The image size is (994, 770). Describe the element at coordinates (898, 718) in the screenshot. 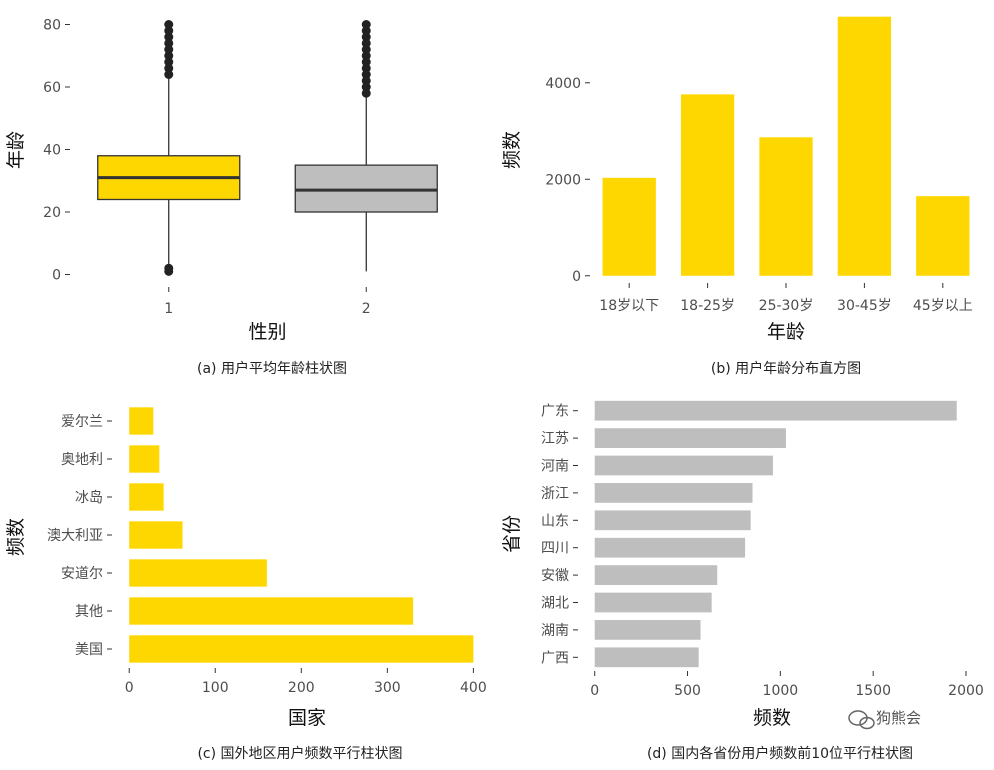

I see `watermark-text: 狗熊会` at that location.